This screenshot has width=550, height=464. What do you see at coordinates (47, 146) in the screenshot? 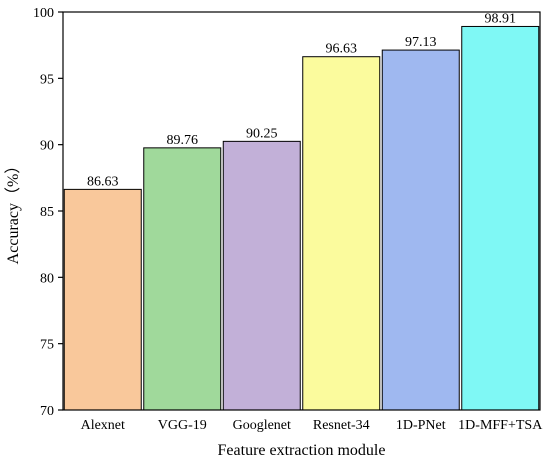
I see `y-tick-label: 90` at bounding box center [47, 146].